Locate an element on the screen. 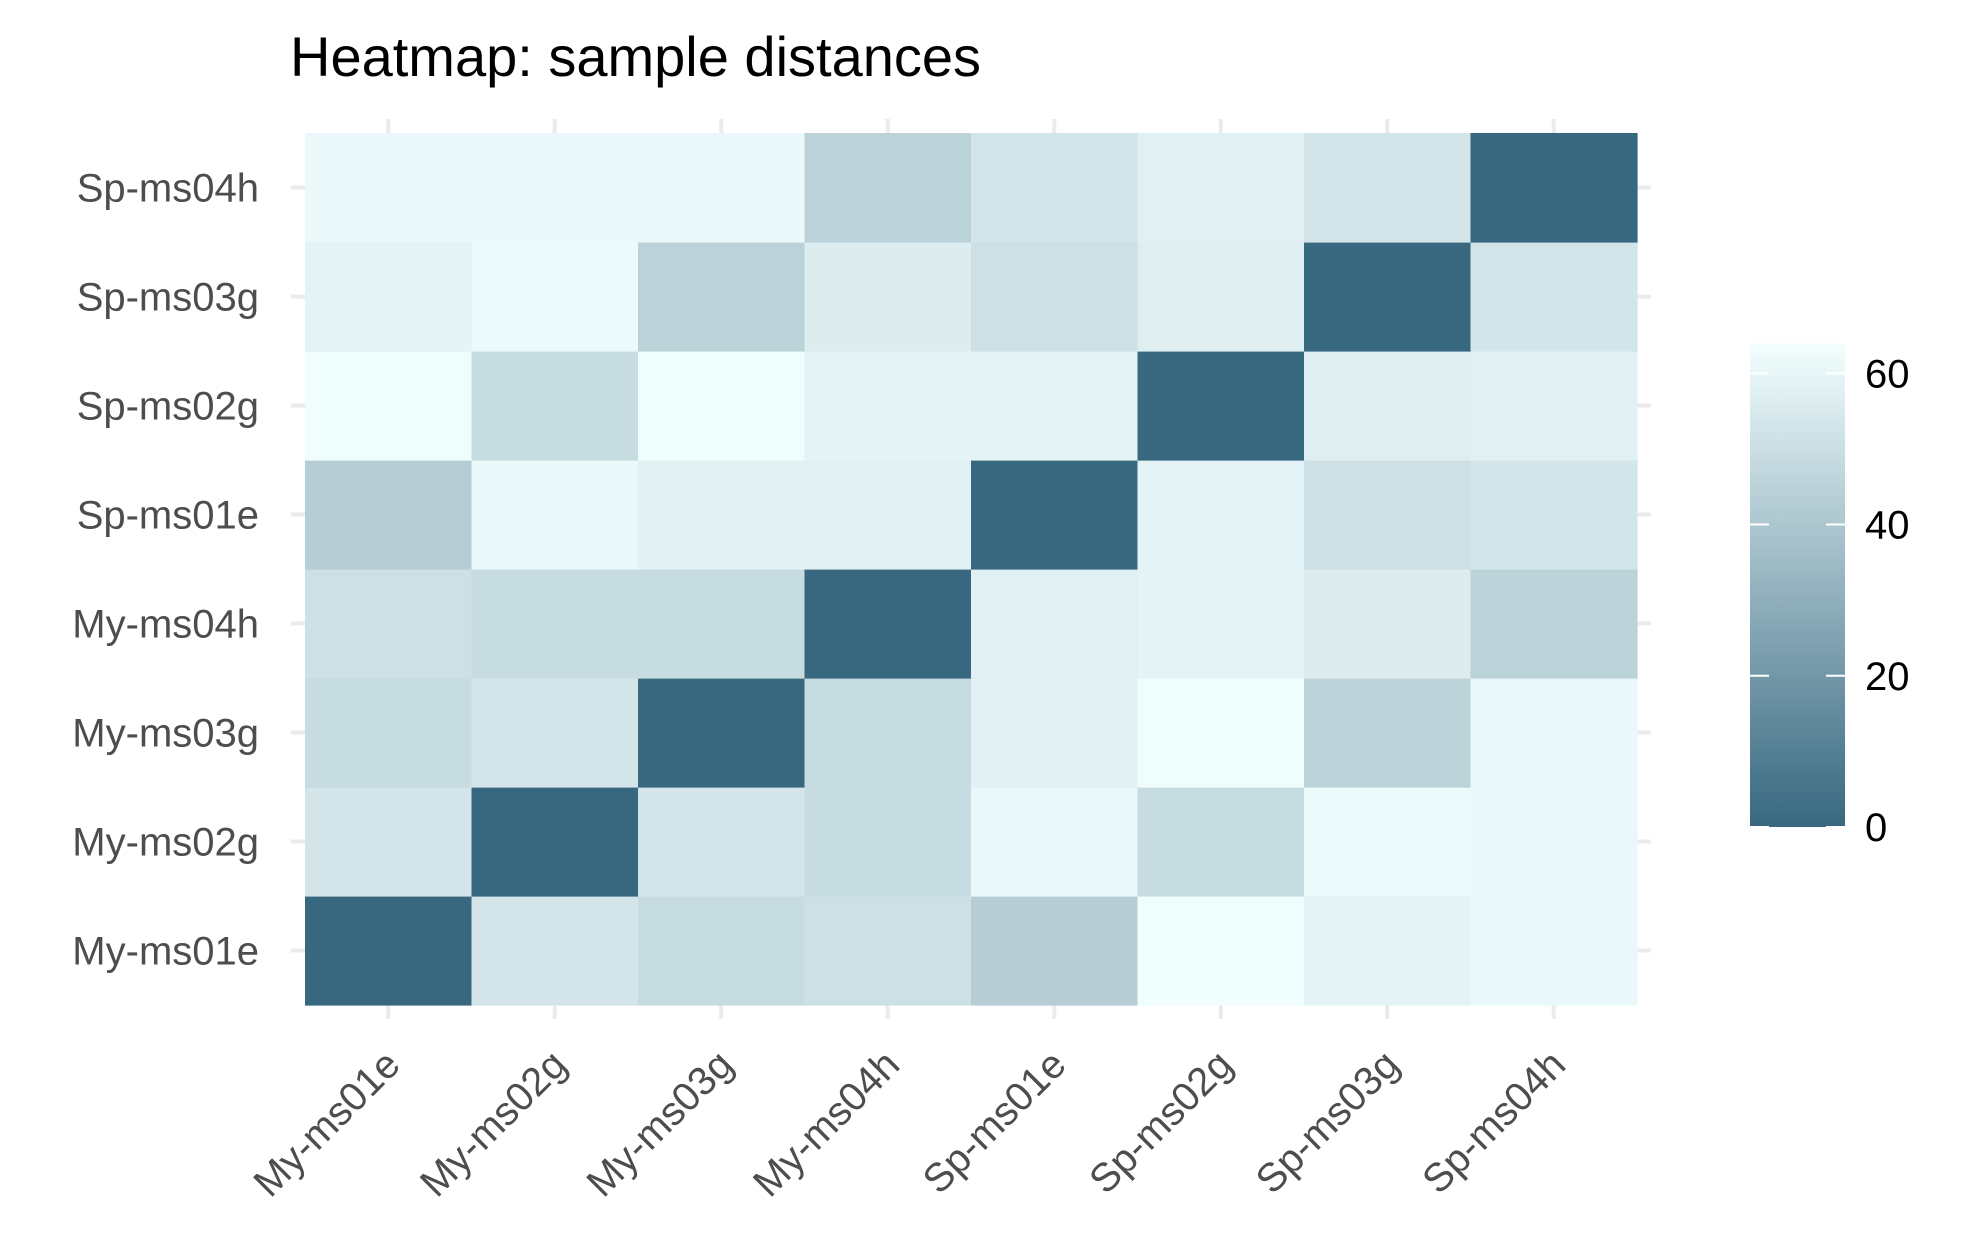  heatmap-cell-My-ms03g-My-ms03g is located at coordinates (722, 733).